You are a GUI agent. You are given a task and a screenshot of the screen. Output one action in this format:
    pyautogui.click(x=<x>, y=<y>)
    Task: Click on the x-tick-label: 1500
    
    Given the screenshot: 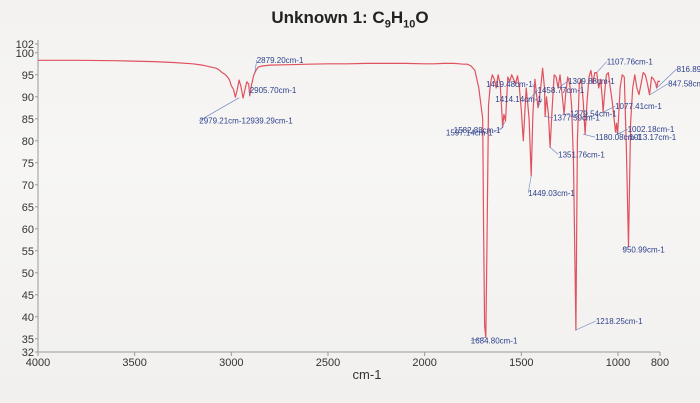 What is the action you would take?
    pyautogui.click(x=521, y=363)
    